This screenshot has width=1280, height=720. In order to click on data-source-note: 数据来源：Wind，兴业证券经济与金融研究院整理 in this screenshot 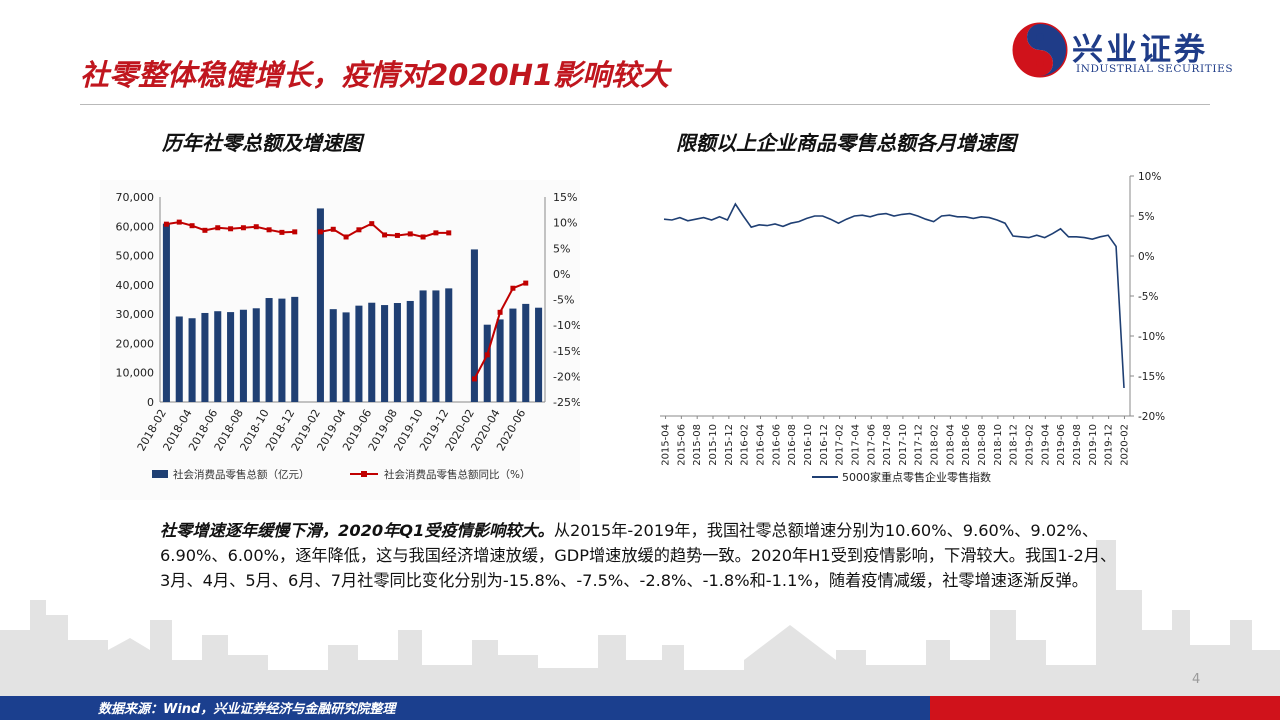, I will do `click(247, 709)`.